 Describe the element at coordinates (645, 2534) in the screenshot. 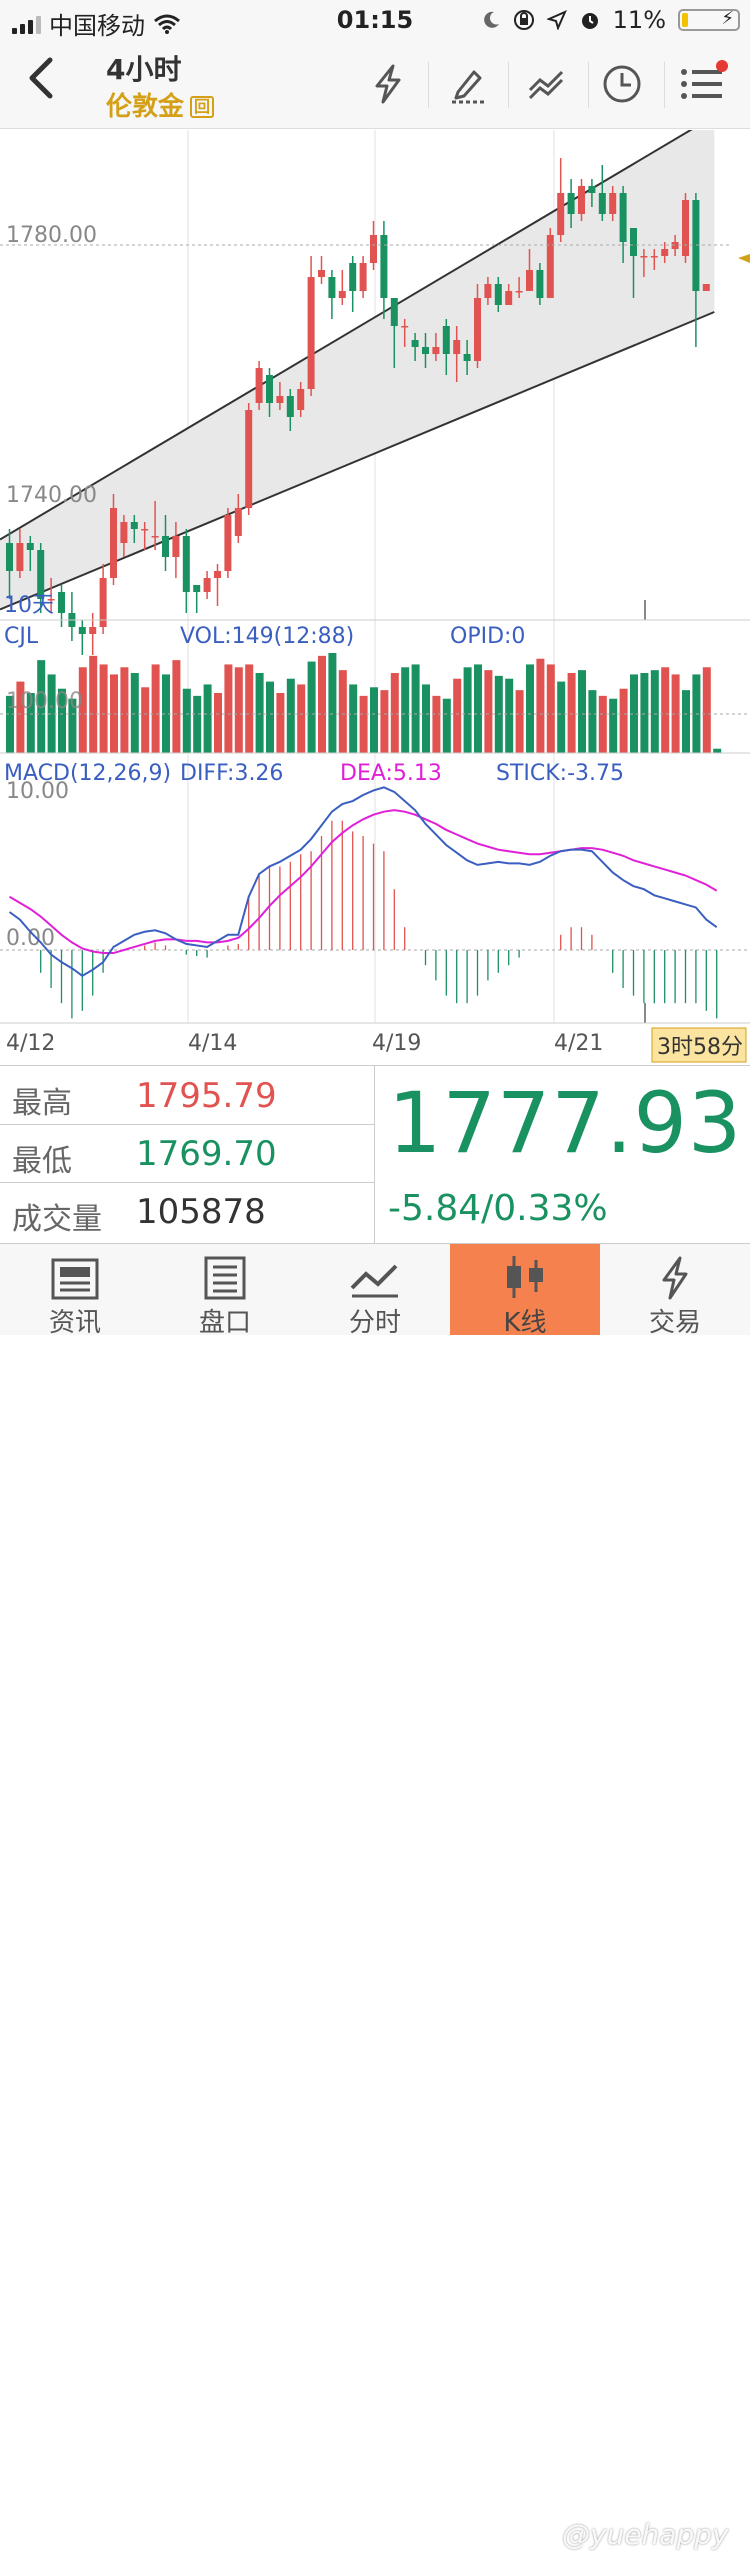

I see `watermark: @yuehappy` at that location.